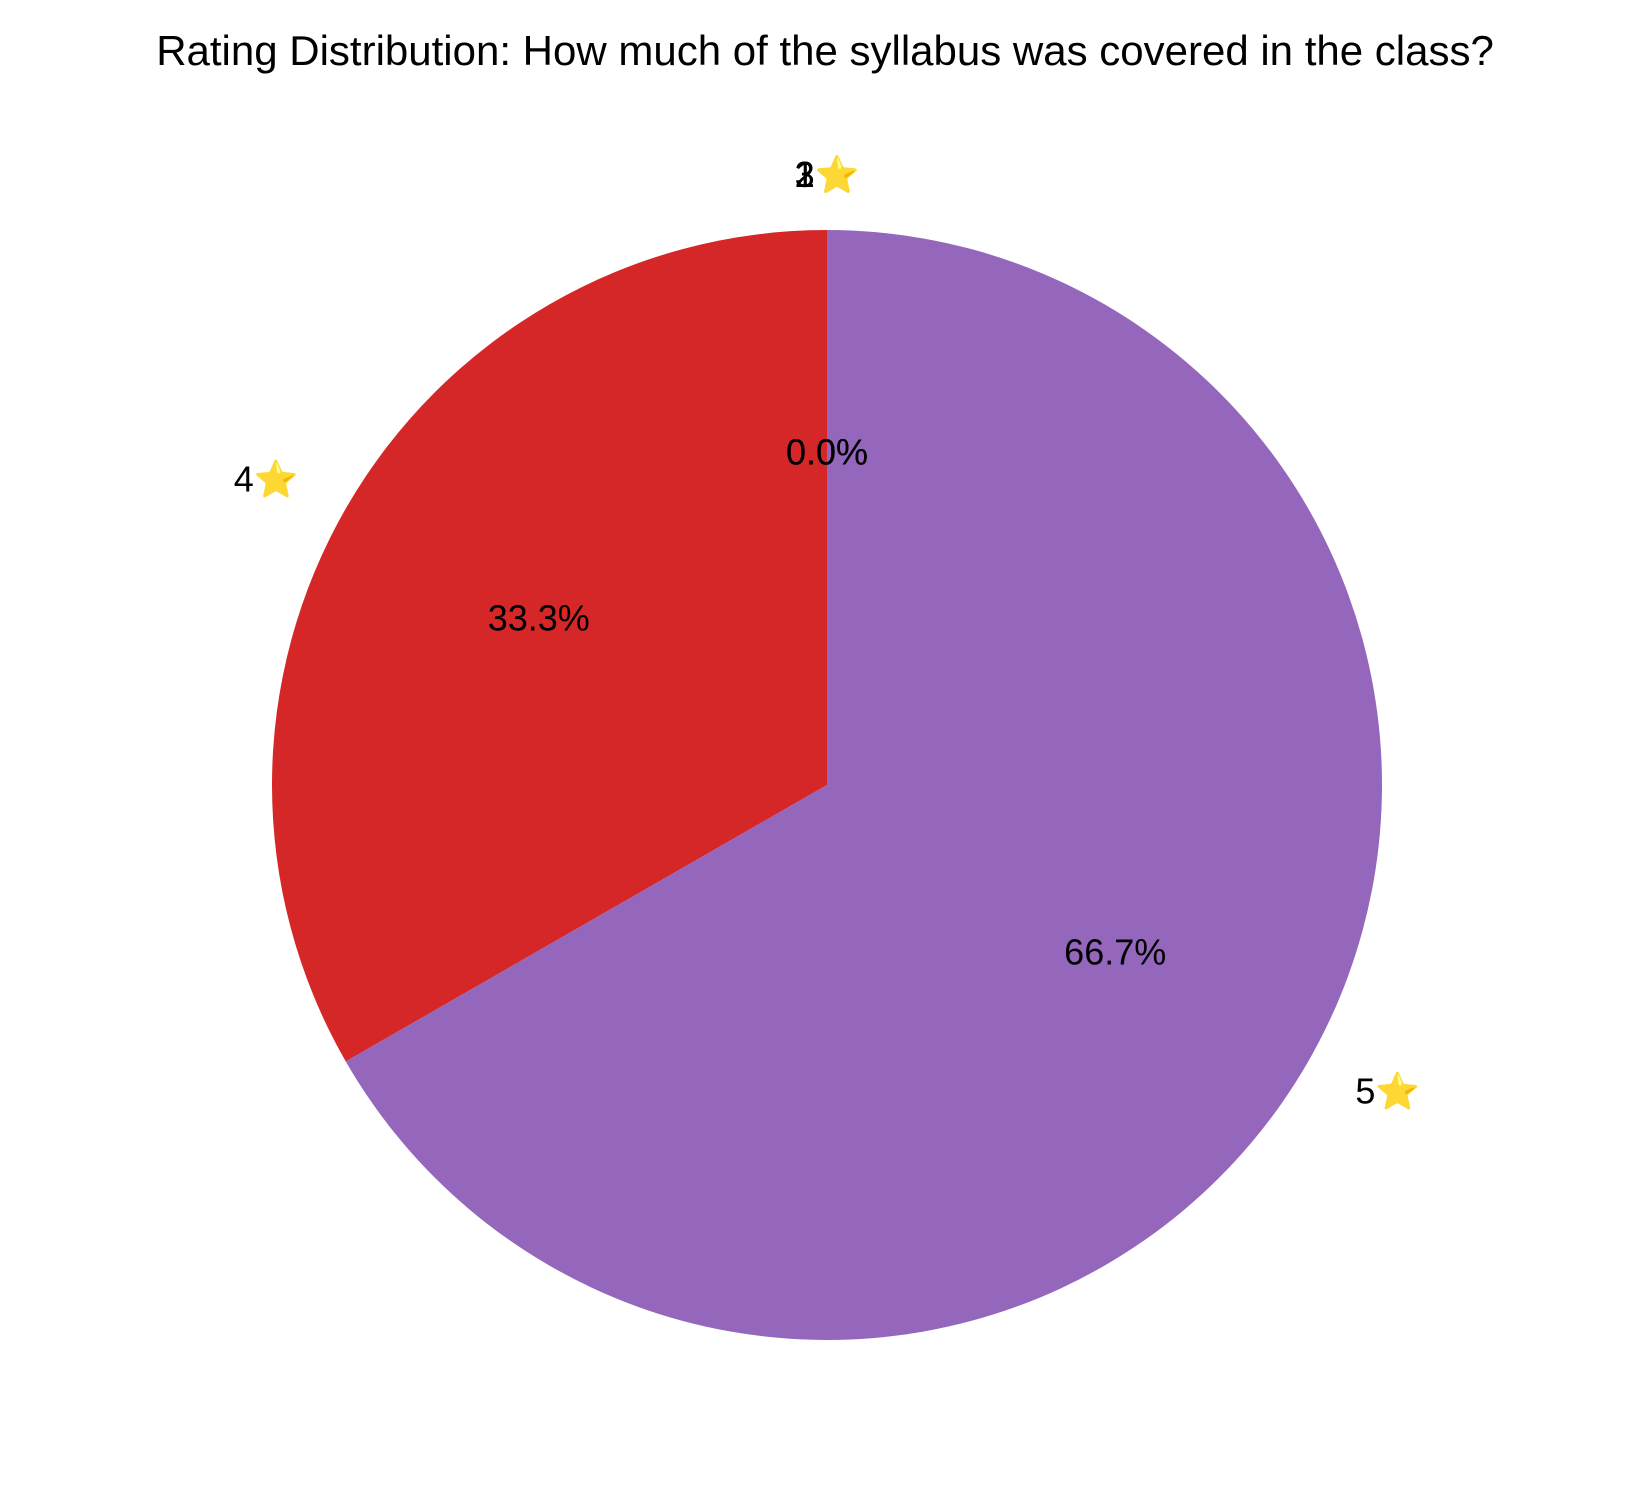  I want to click on pie-category-label-3: 3⭐, so click(827, 174).